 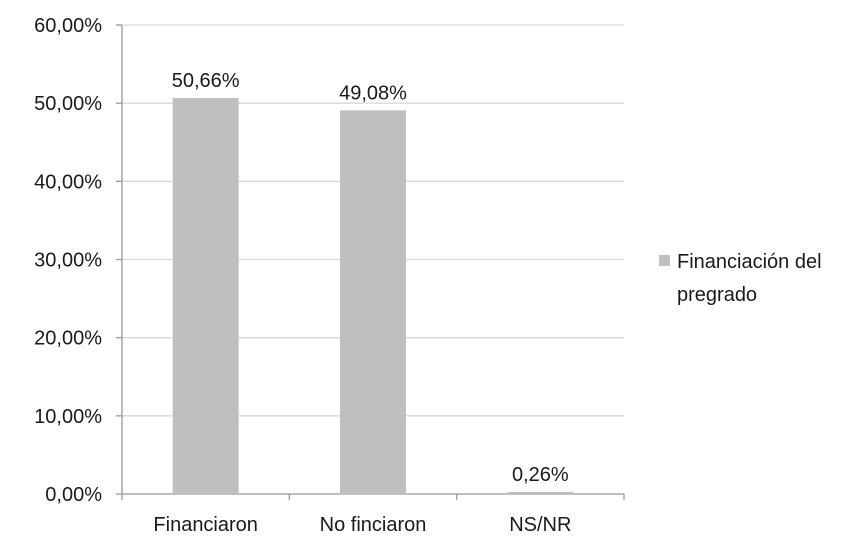 What do you see at coordinates (749, 262) in the screenshot?
I see `legend-label-line-1: Financiación del` at bounding box center [749, 262].